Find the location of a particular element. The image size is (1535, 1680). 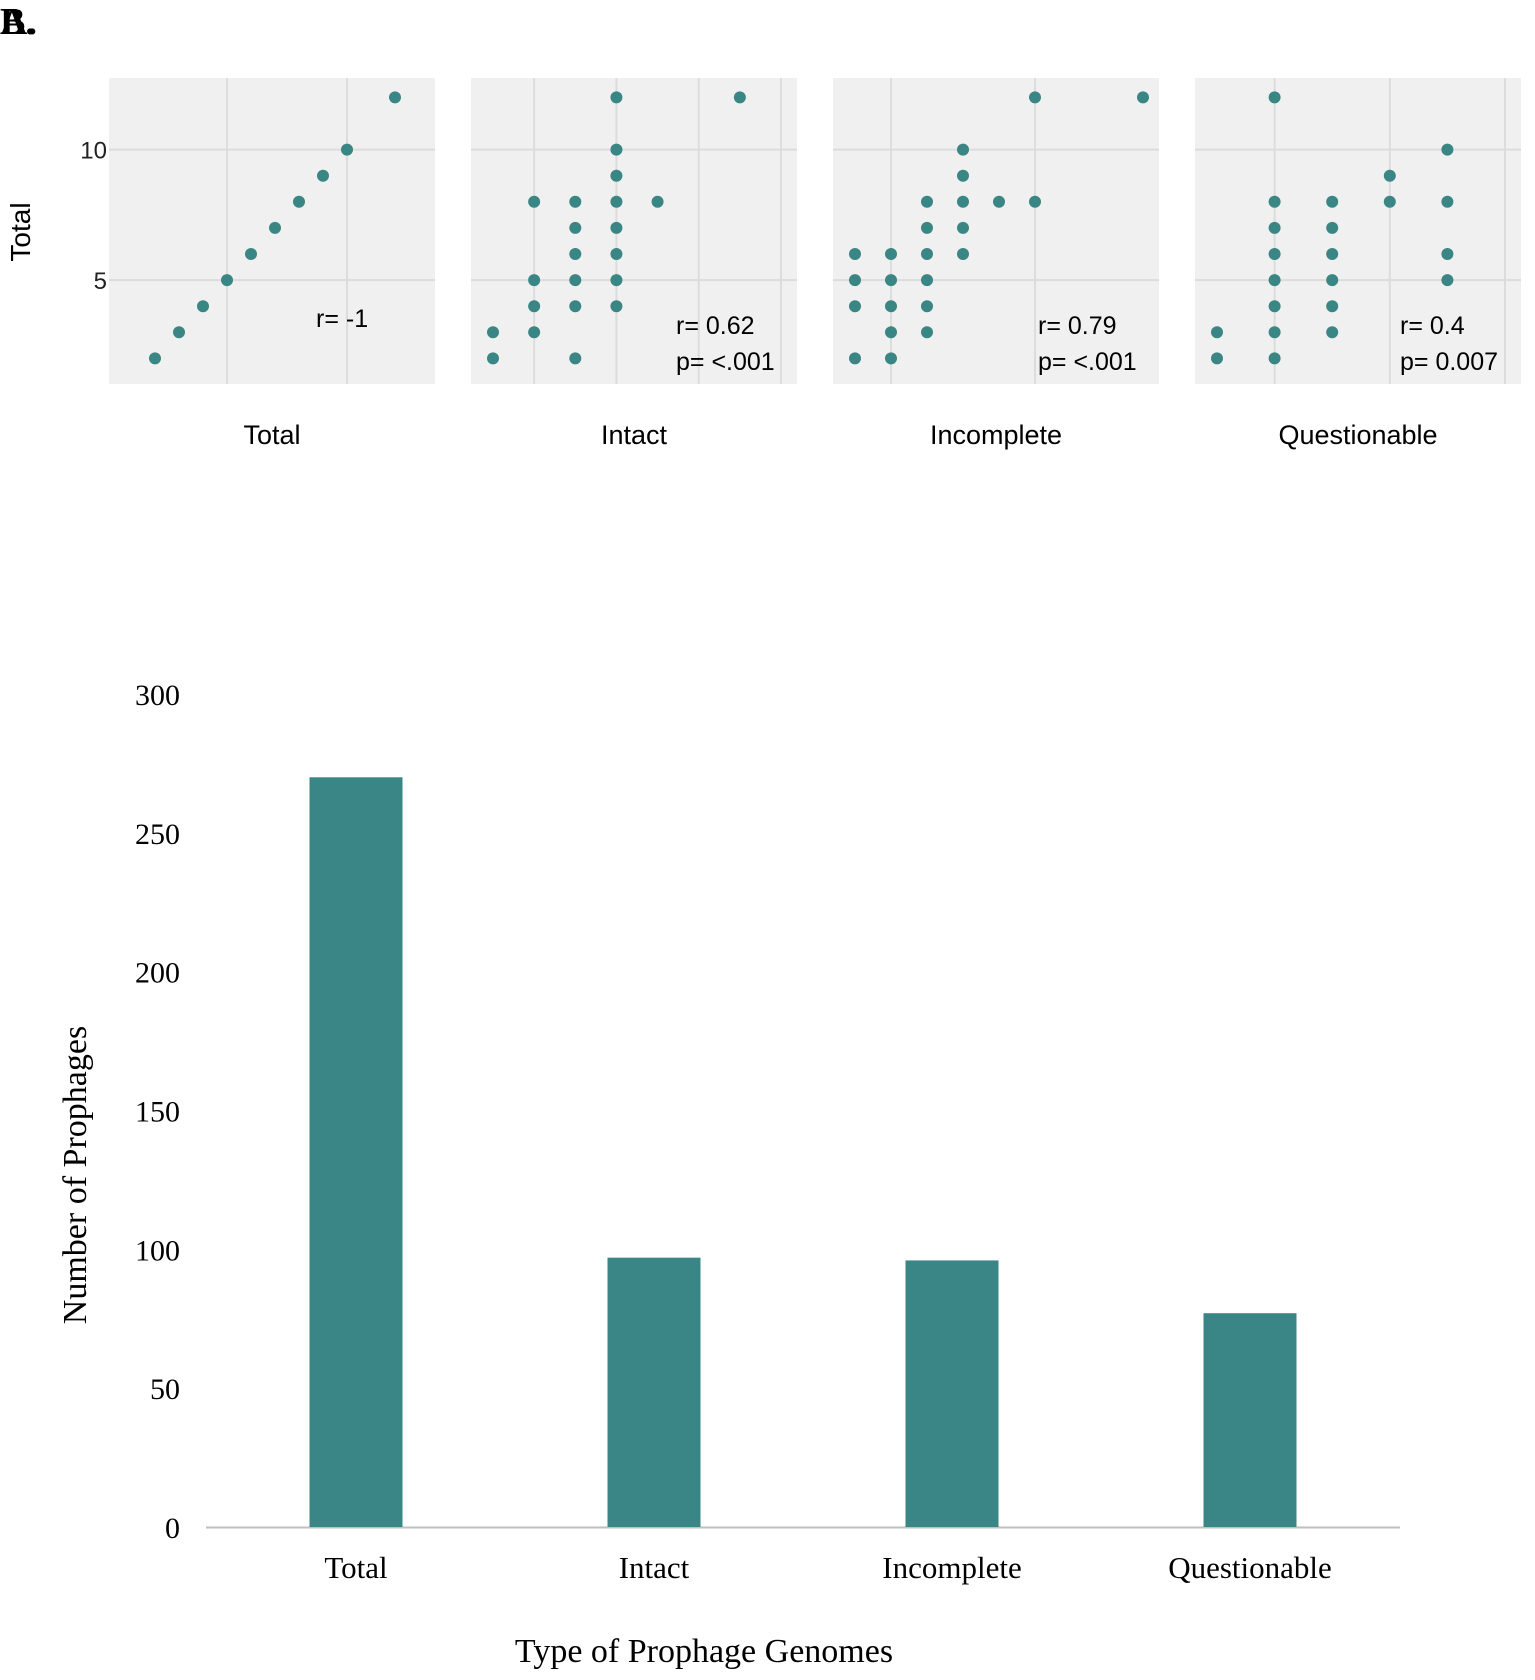

bar-intact is located at coordinates (654, 1392).